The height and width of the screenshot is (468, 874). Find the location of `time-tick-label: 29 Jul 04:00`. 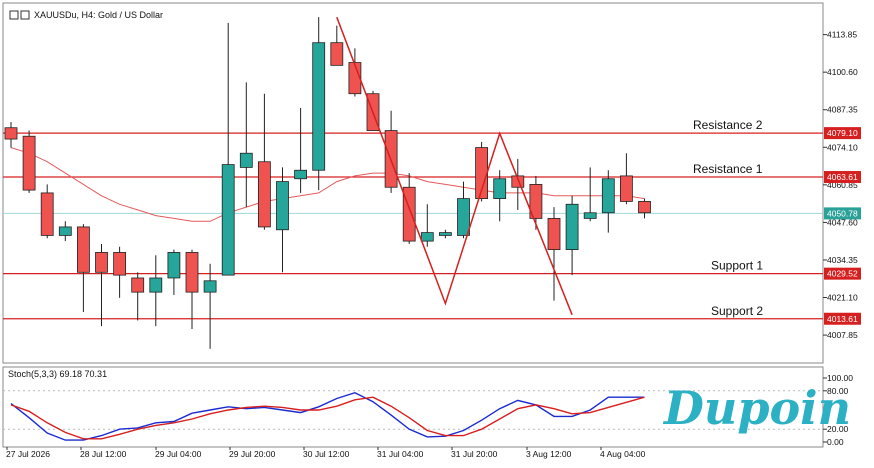

time-tick-label: 29 Jul 04:00 is located at coordinates (178, 454).